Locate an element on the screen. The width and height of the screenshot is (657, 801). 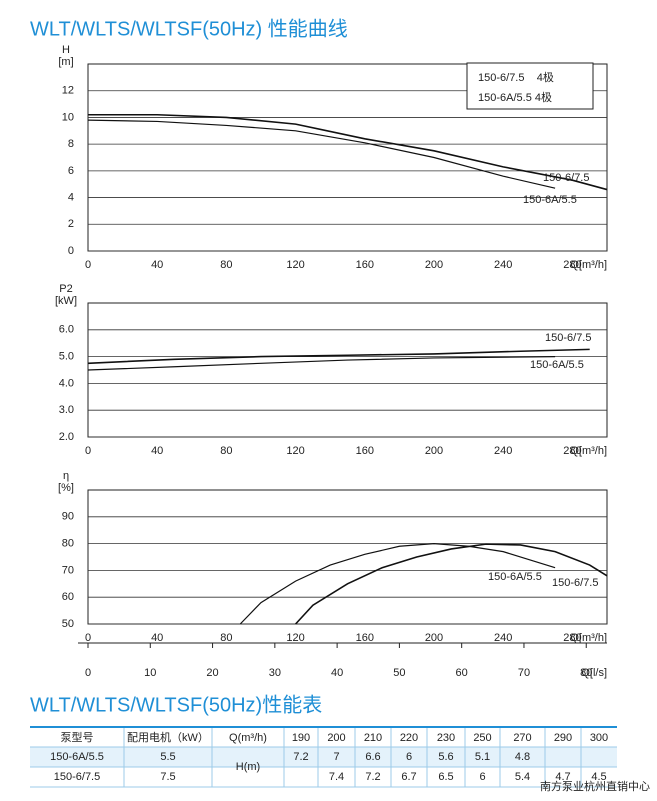
table-header: 290 is located at coordinates (563, 738).